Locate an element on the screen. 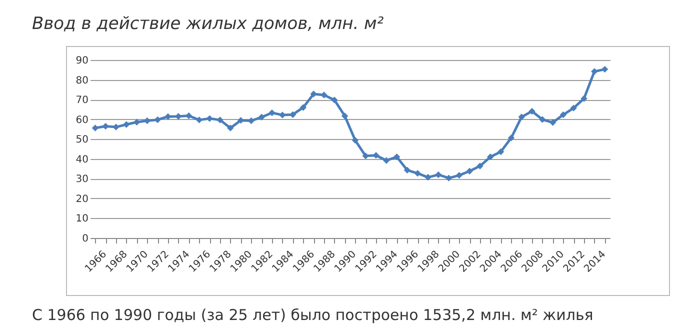  text: С 1966 по 1990 годы (за 25 лет) было построено 1535,2 млн. м² жилья is located at coordinates (313, 315).